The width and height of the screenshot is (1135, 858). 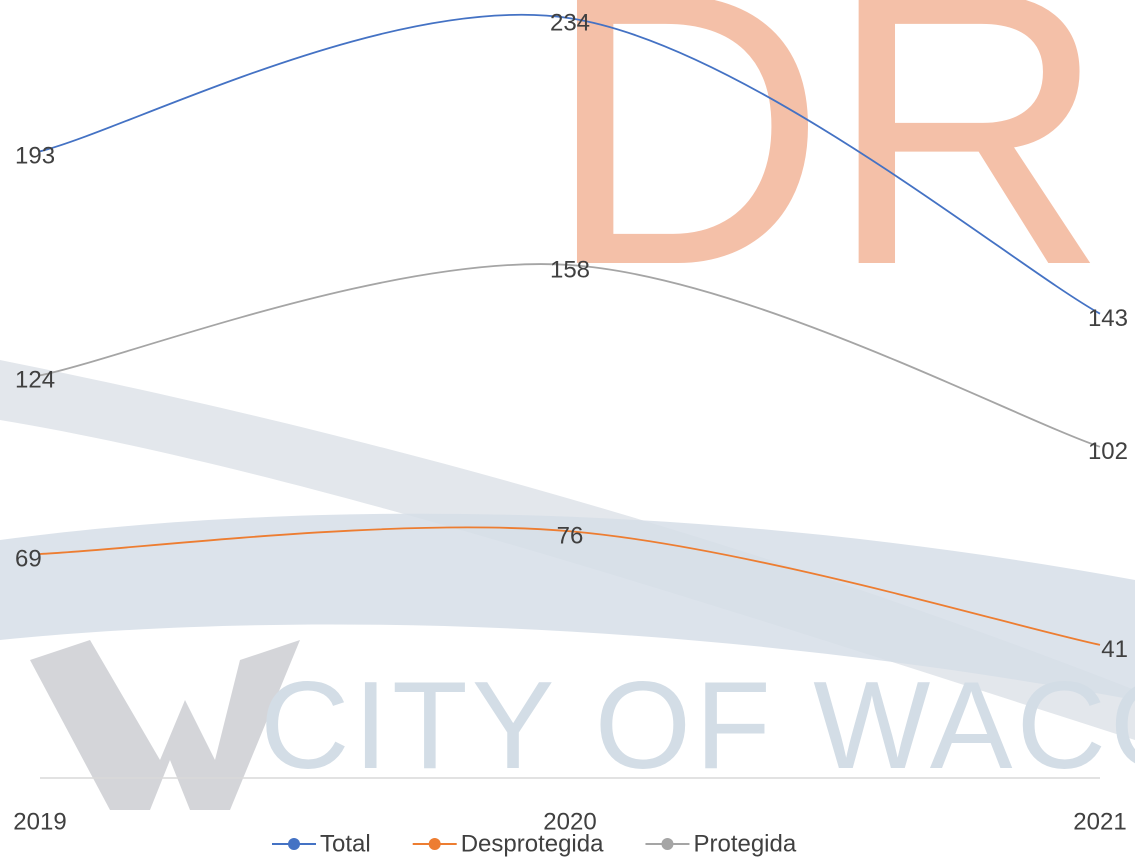 I want to click on legend-label: Desprotegida, so click(x=532, y=843).